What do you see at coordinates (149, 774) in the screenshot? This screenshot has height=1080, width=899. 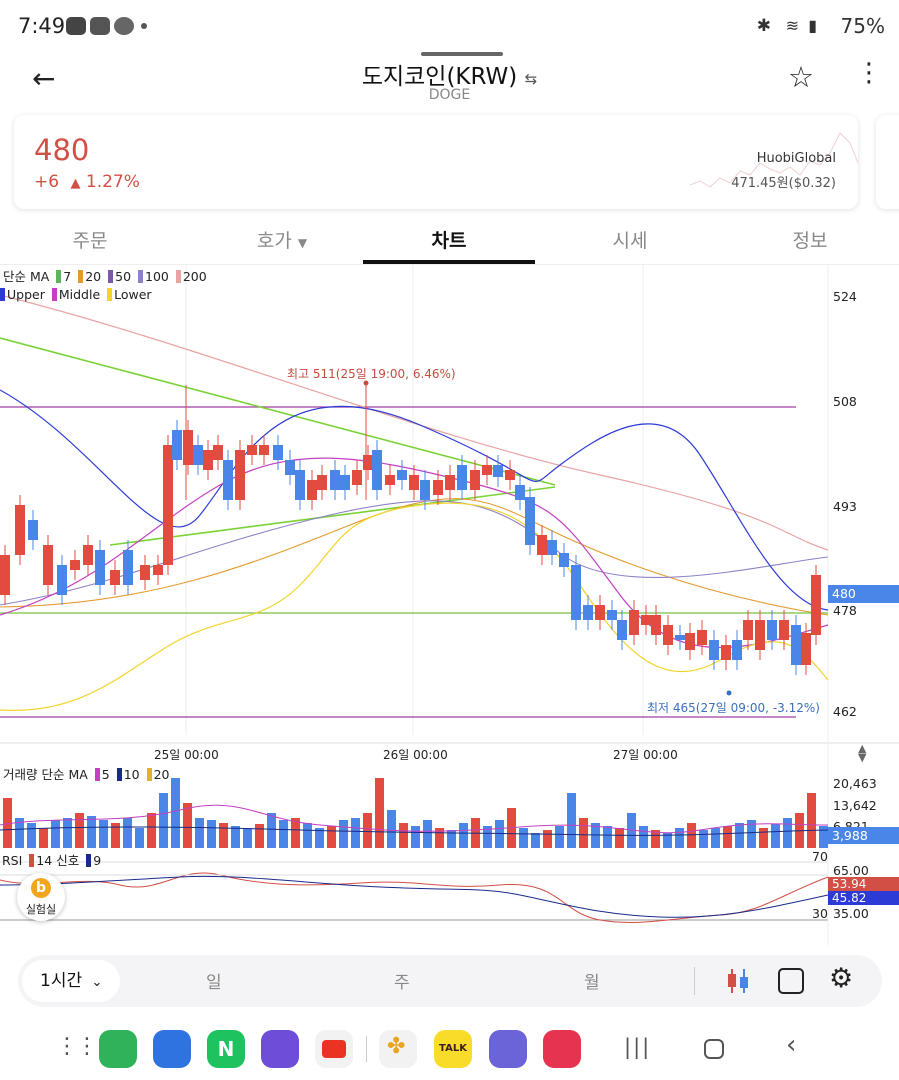 I see `vol-ma20-swatch` at bounding box center [149, 774].